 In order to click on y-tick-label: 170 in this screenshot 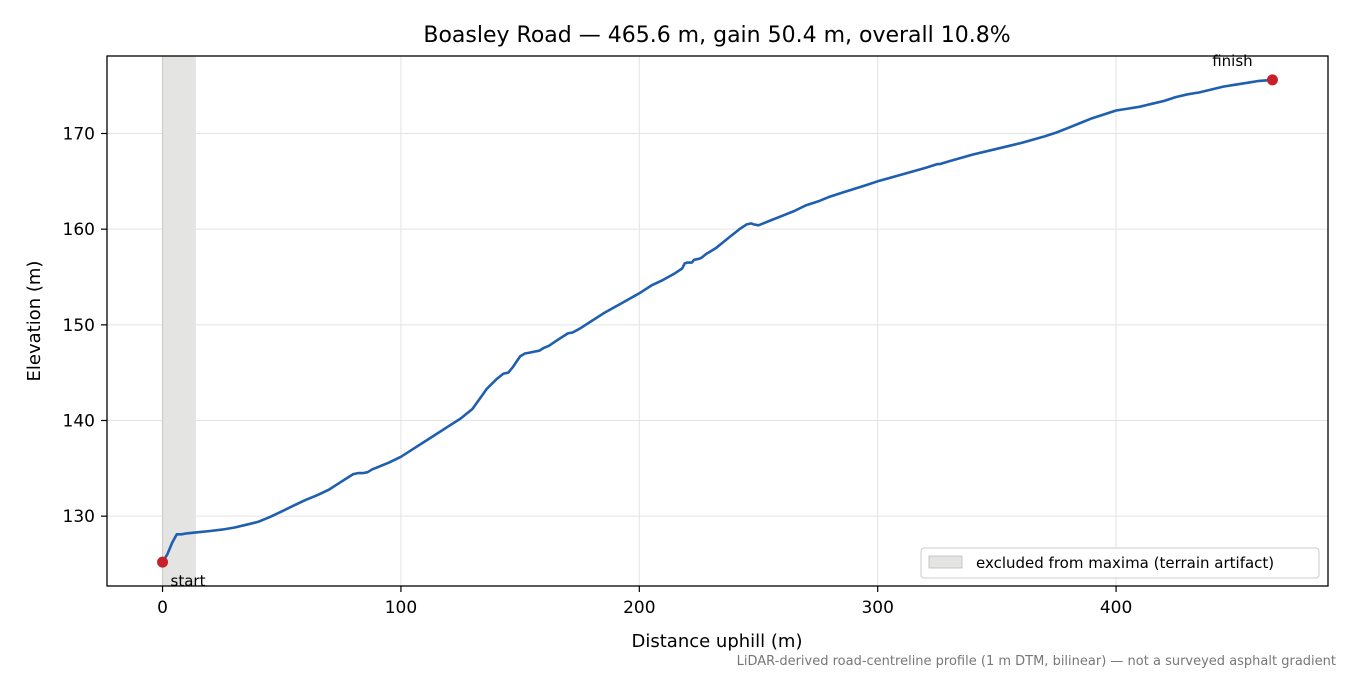, I will do `click(79, 134)`.